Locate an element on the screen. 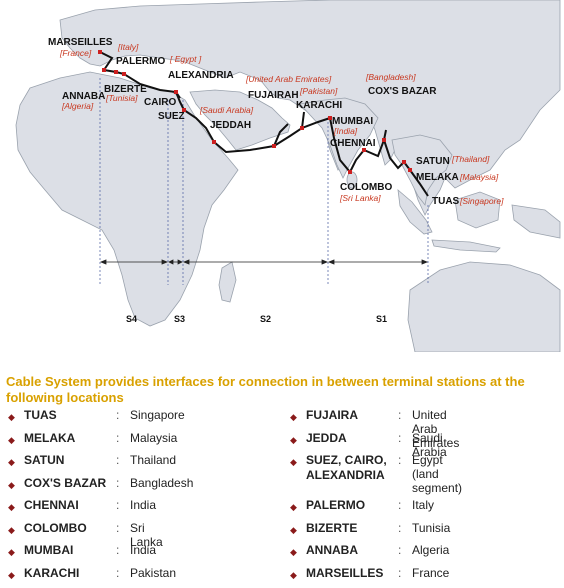 This screenshot has height=588, width=564. city-label-marseilles: MARSEILLES is located at coordinates (80, 42).